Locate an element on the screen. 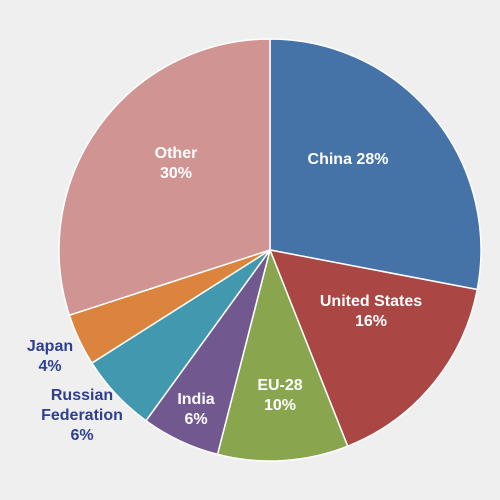  pie-label-india: India 6% is located at coordinates (195, 409).